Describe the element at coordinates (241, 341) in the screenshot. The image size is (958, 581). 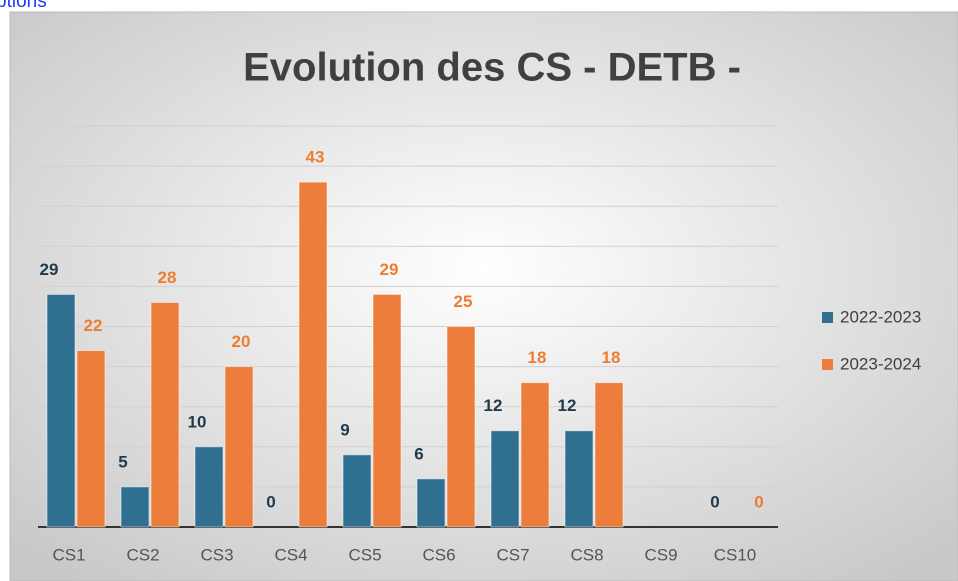
I see `data-label: 20` at that location.